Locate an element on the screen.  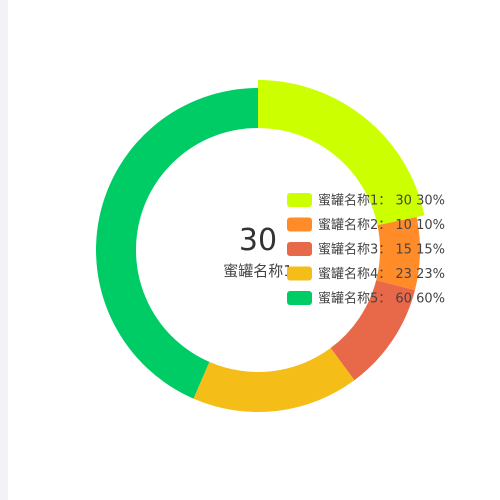
legend-label: 蜜罐名称1： 30 30% is located at coordinates (381, 201).